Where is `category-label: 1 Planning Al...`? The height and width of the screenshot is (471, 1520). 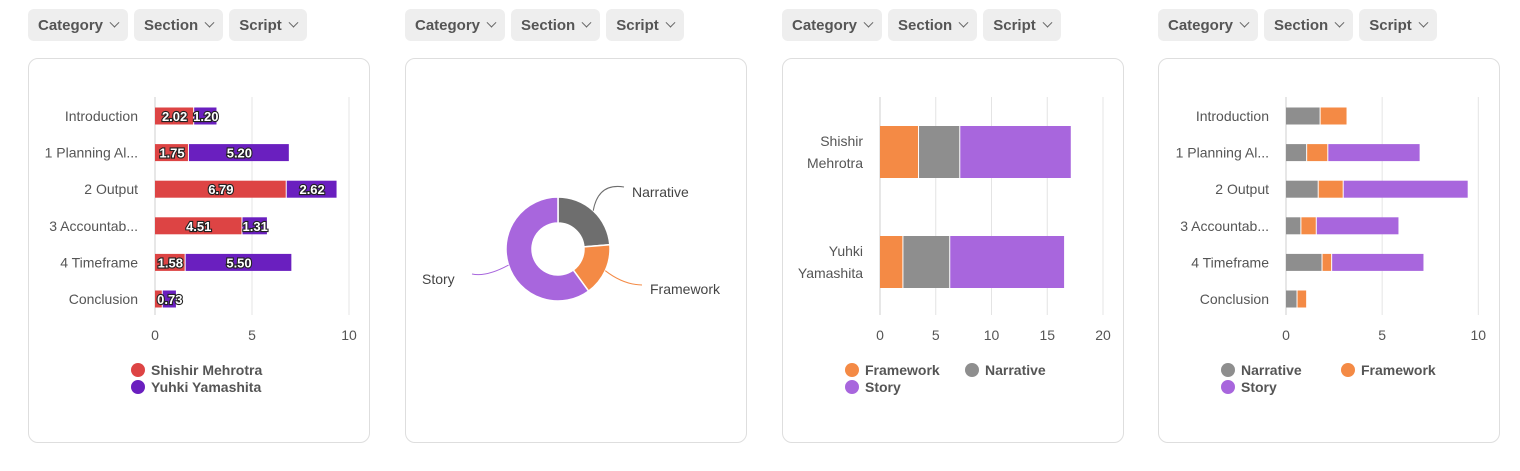 category-label: 1 Planning Al... is located at coordinates (91, 153).